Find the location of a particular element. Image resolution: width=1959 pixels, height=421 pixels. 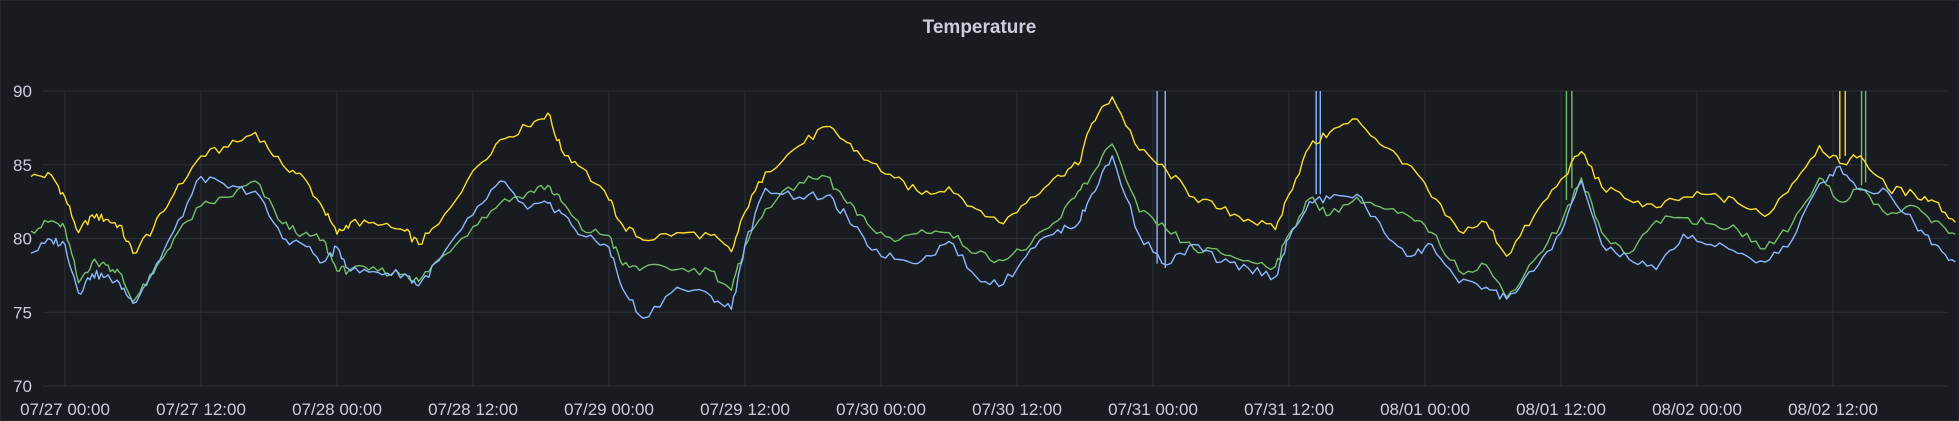

x-tick: 07/27 00:00 is located at coordinates (65, 409).